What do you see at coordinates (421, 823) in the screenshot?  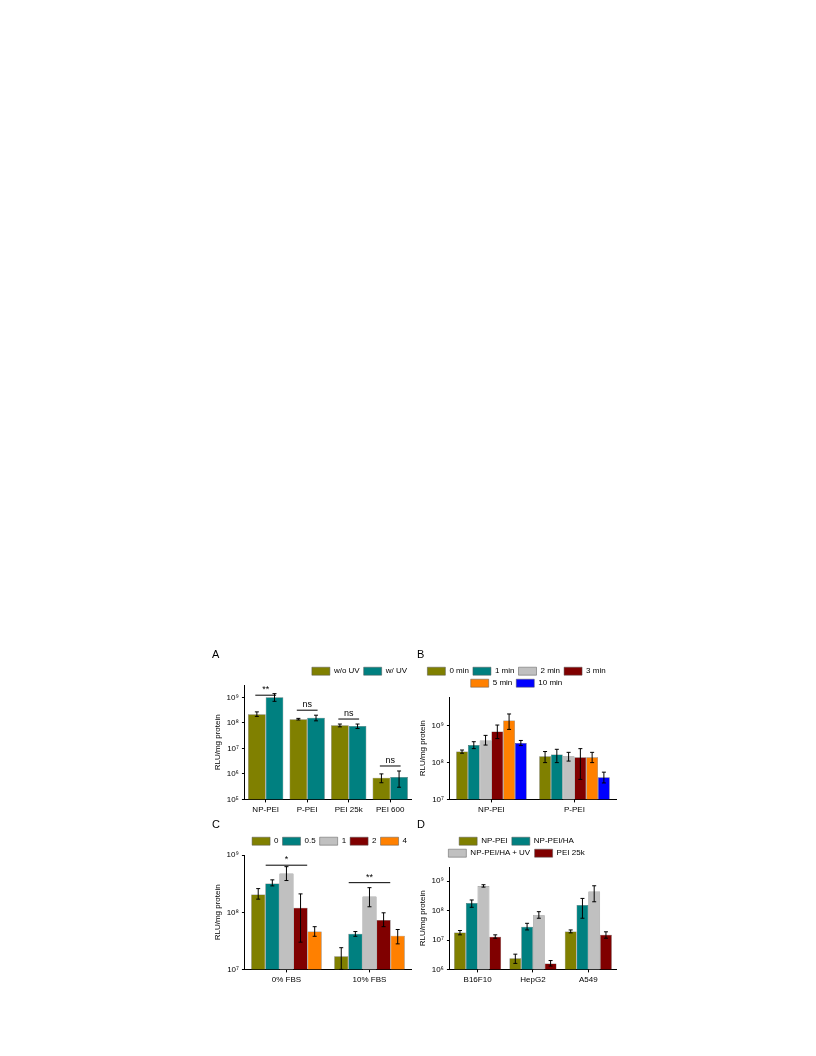 I see `chart-title: D` at bounding box center [421, 823].